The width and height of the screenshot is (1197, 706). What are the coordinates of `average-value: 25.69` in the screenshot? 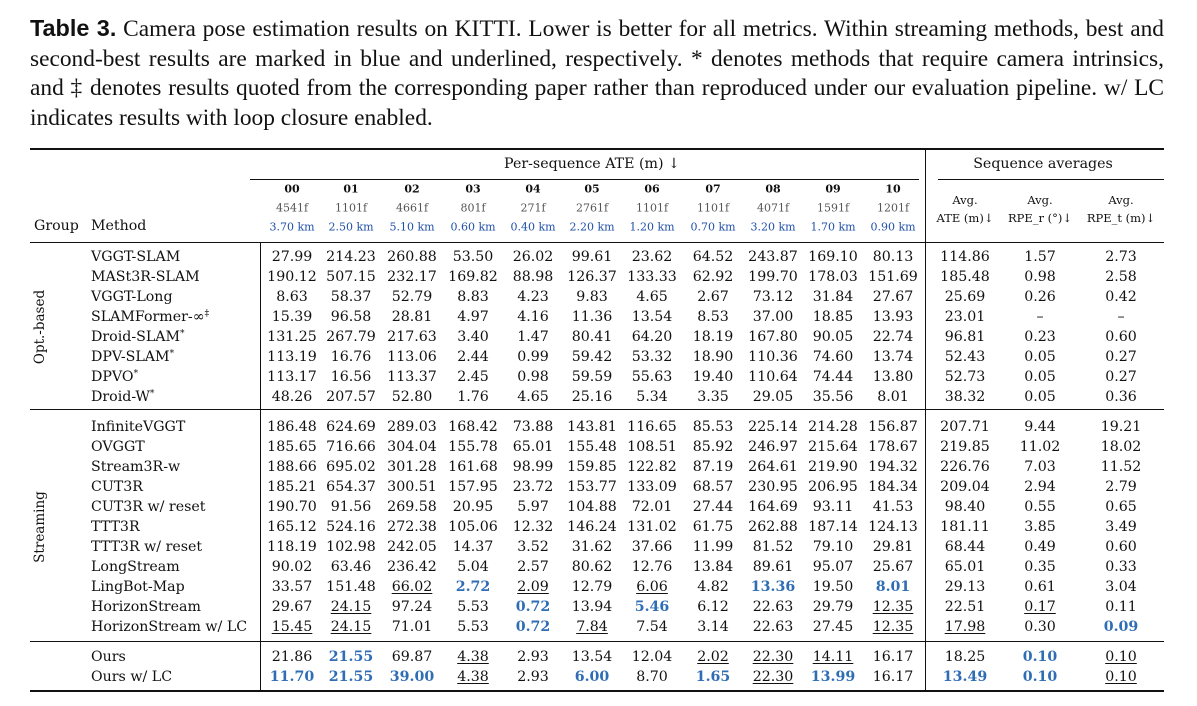 It's located at (965, 296).